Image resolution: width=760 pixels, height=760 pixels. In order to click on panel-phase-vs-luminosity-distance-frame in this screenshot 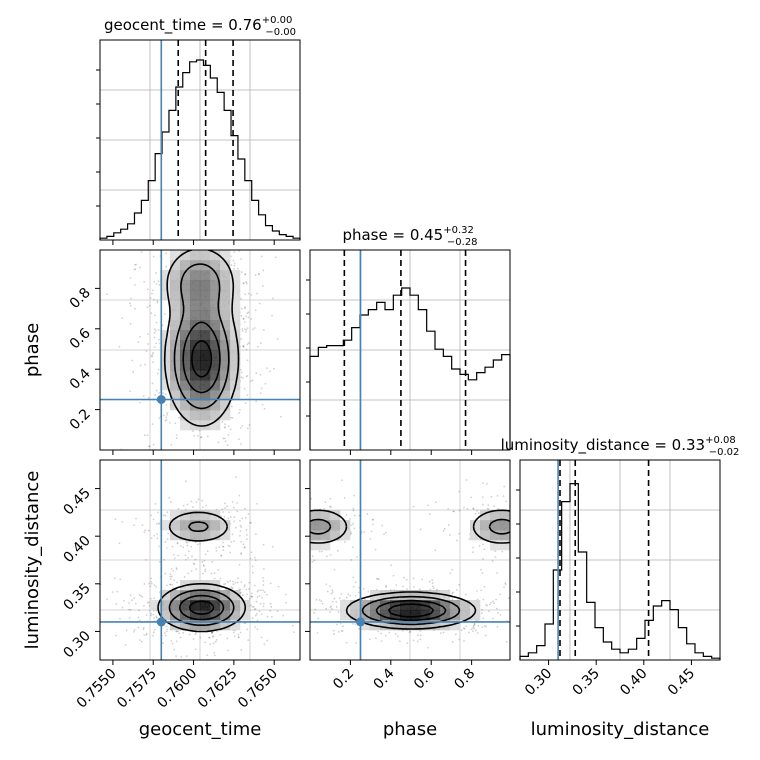, I will do `click(410, 560)`.